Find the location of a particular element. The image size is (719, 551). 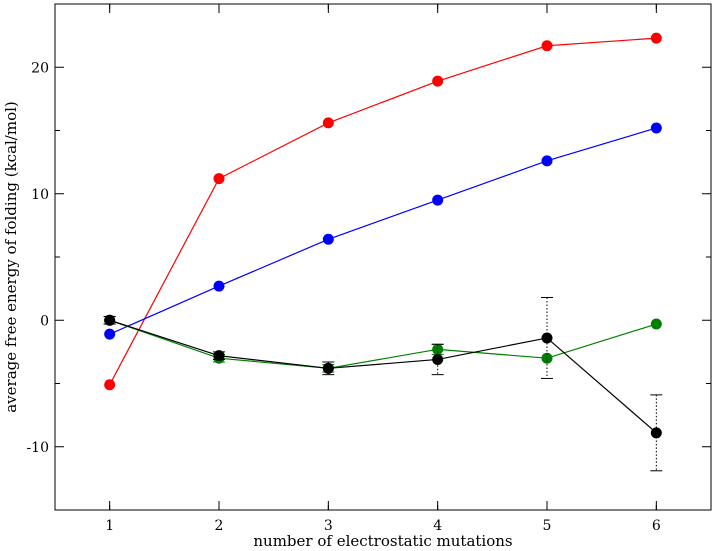

x-tick-label: 6 is located at coordinates (656, 526).